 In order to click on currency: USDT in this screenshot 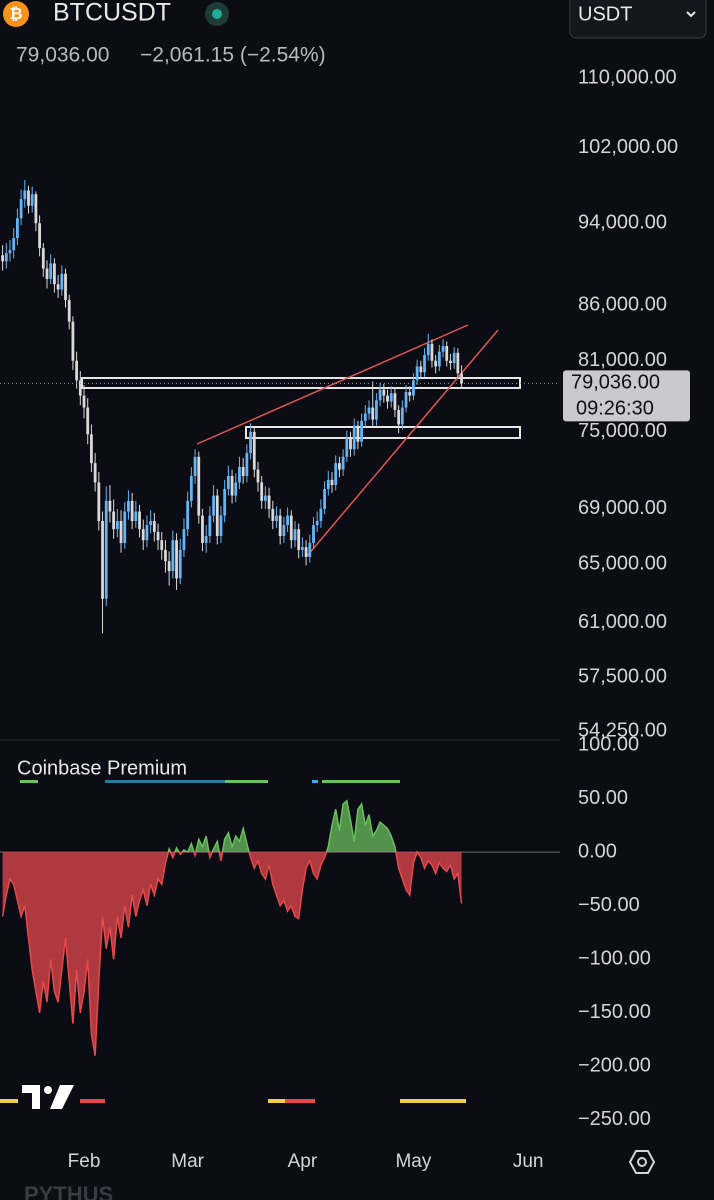, I will do `click(605, 14)`.